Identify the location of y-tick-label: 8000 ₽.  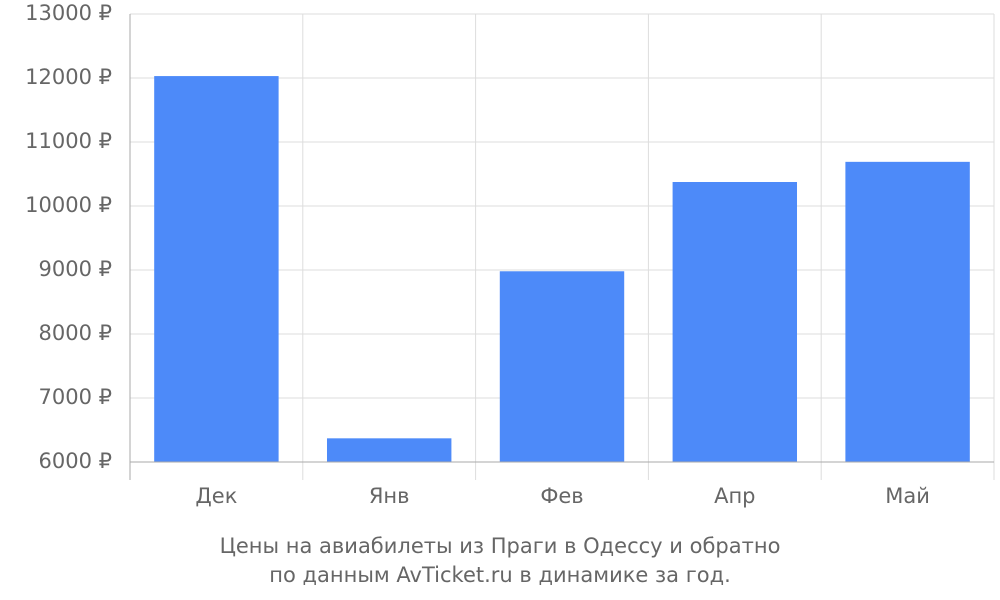
(75, 333).